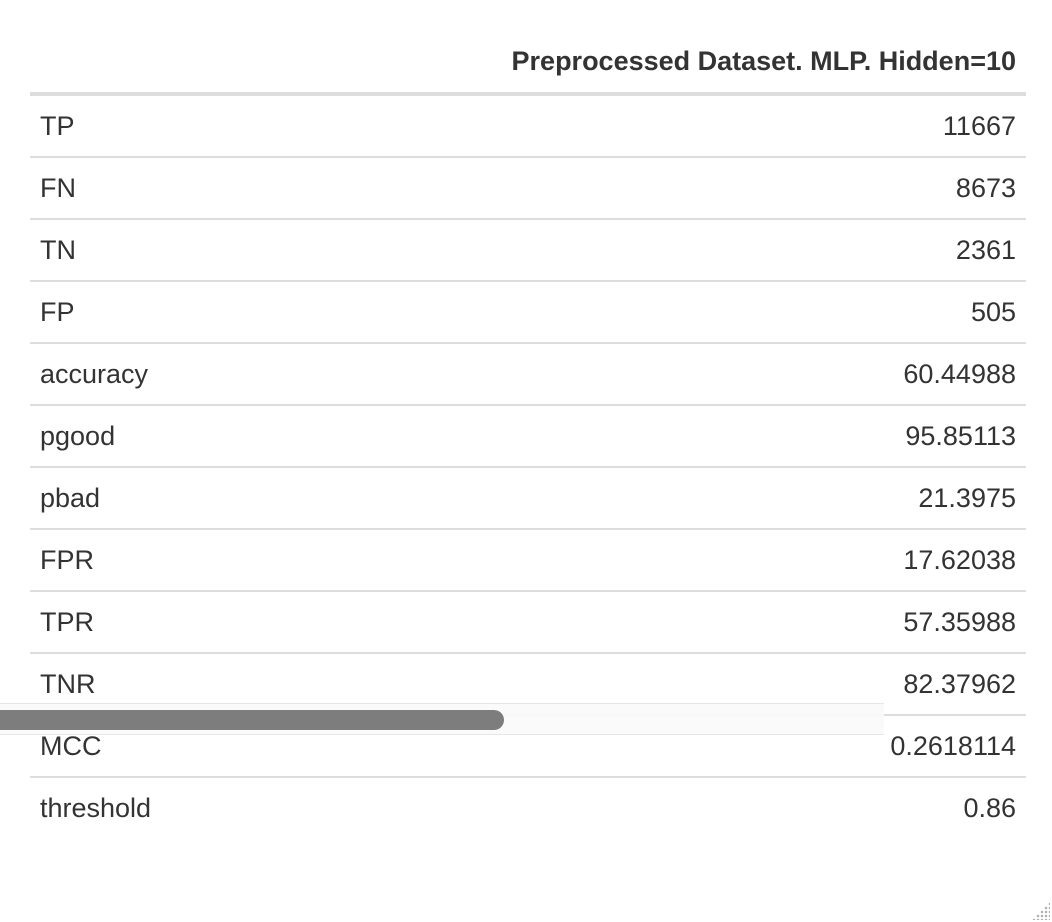  I want to click on table-row: threshold 0.86, so click(528, 807).